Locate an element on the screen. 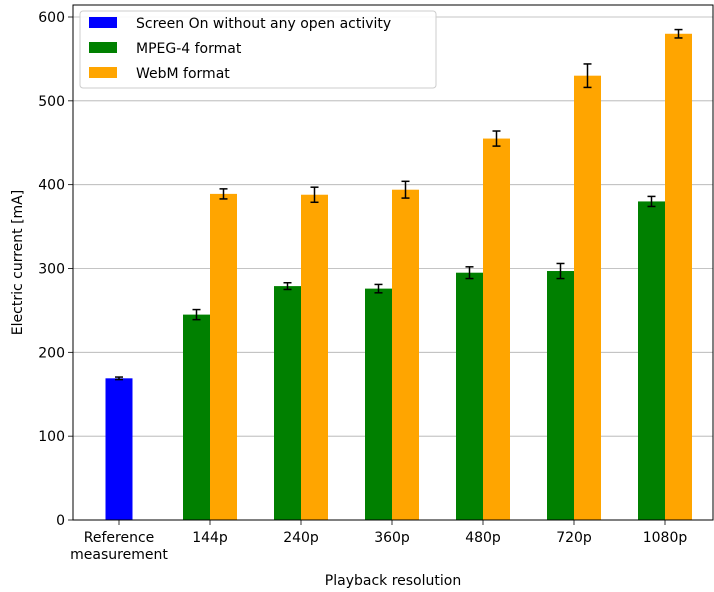  y-tick-label: 200 is located at coordinates (51, 353).